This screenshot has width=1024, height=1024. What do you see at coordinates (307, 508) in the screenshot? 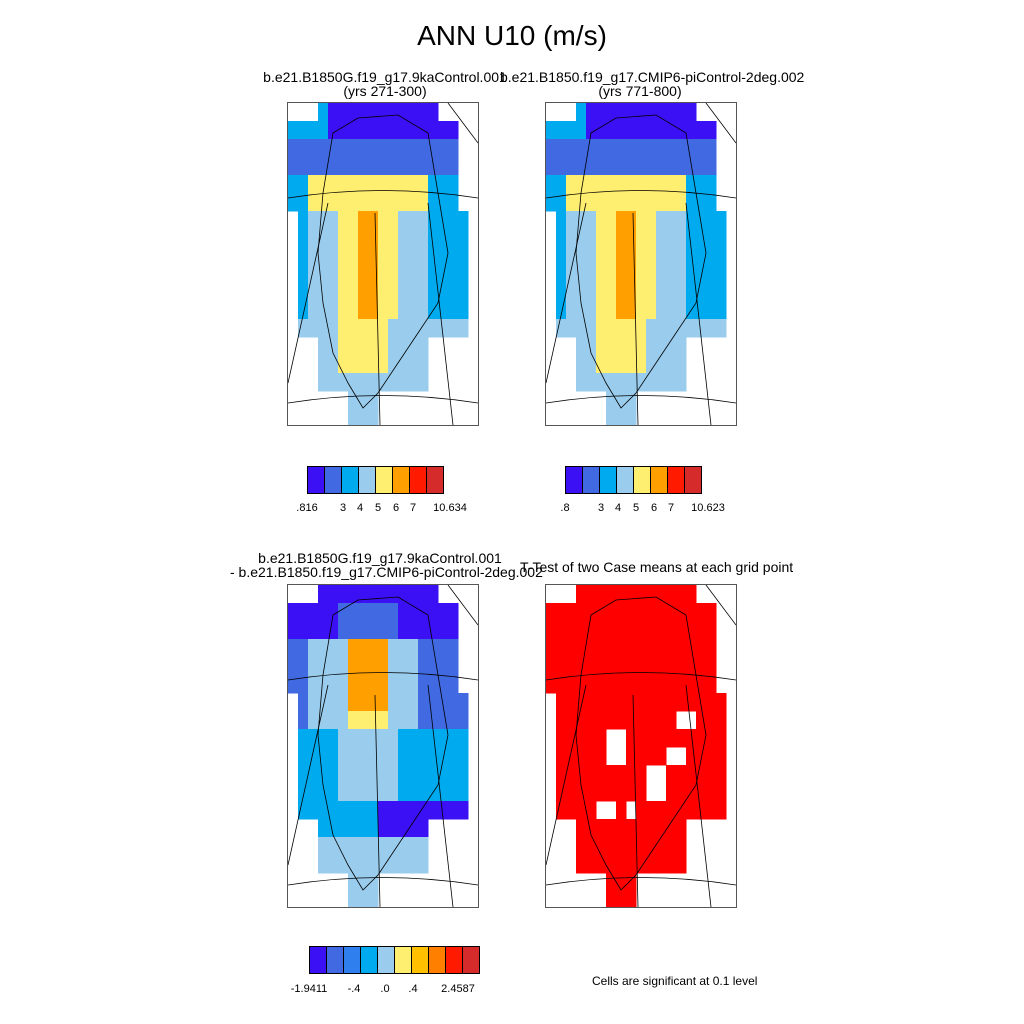
I see `colorbar-tick-label: .816` at bounding box center [307, 508].